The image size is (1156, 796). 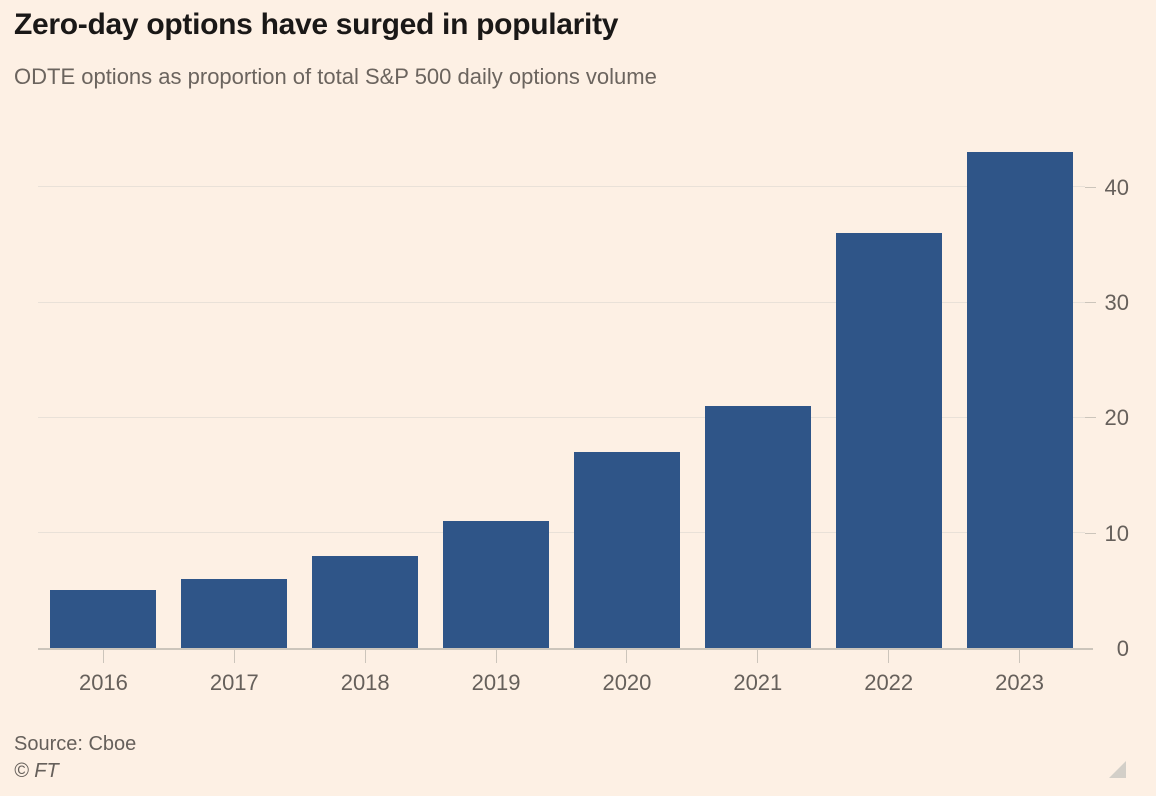 What do you see at coordinates (496, 656) in the screenshot?
I see `x-tick-2019` at bounding box center [496, 656].